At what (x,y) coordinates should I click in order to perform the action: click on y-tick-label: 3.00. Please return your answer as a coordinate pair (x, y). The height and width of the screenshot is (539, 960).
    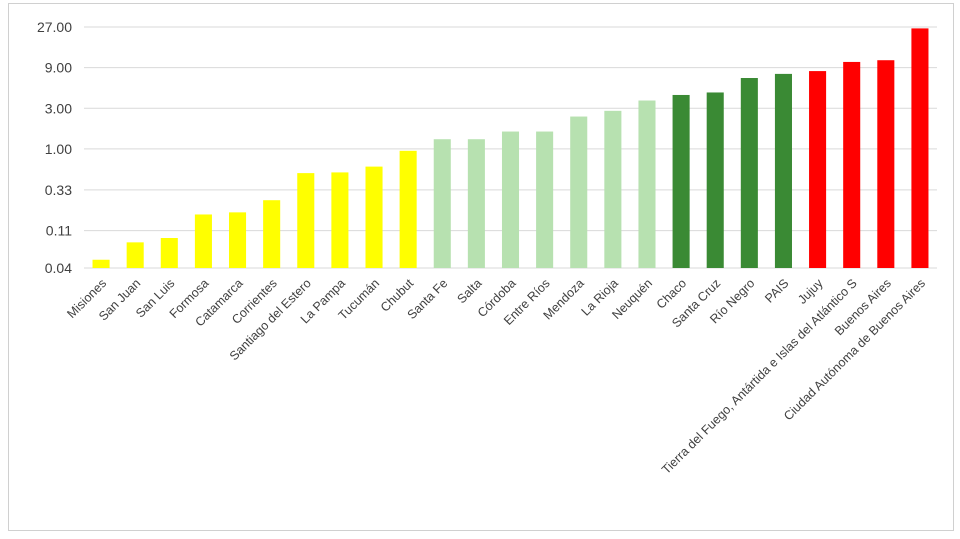
    Looking at the image, I should click on (58, 108).